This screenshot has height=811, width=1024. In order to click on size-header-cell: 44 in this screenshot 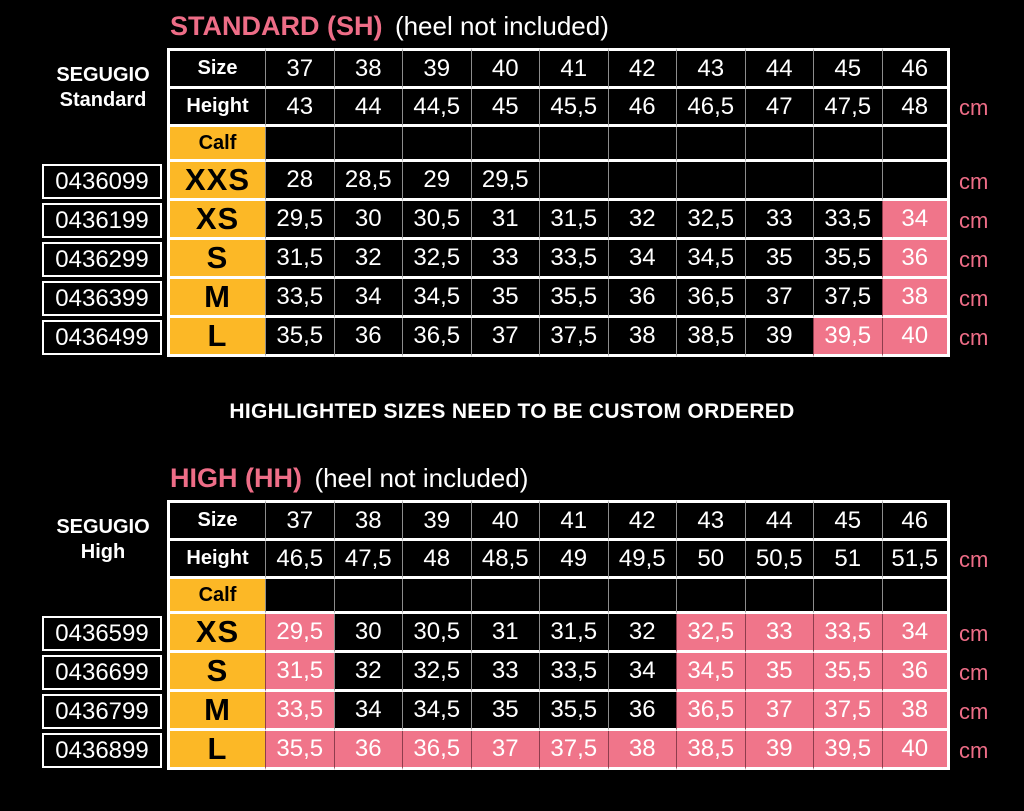, I will do `click(778, 520)`.